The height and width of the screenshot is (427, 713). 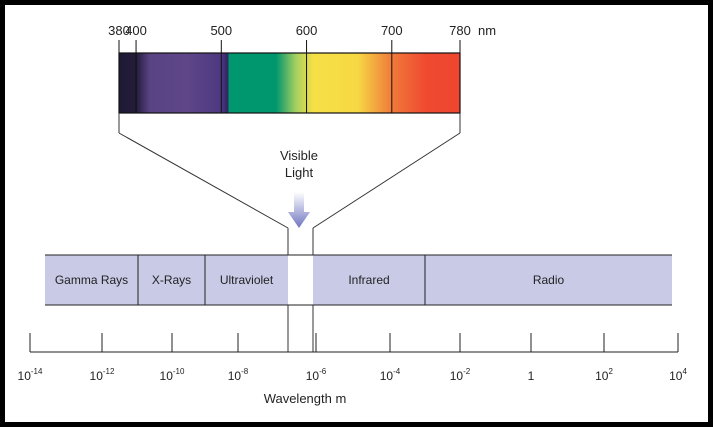 I want to click on axis-tick-label: 10⁻¹⁰, so click(x=172, y=375).